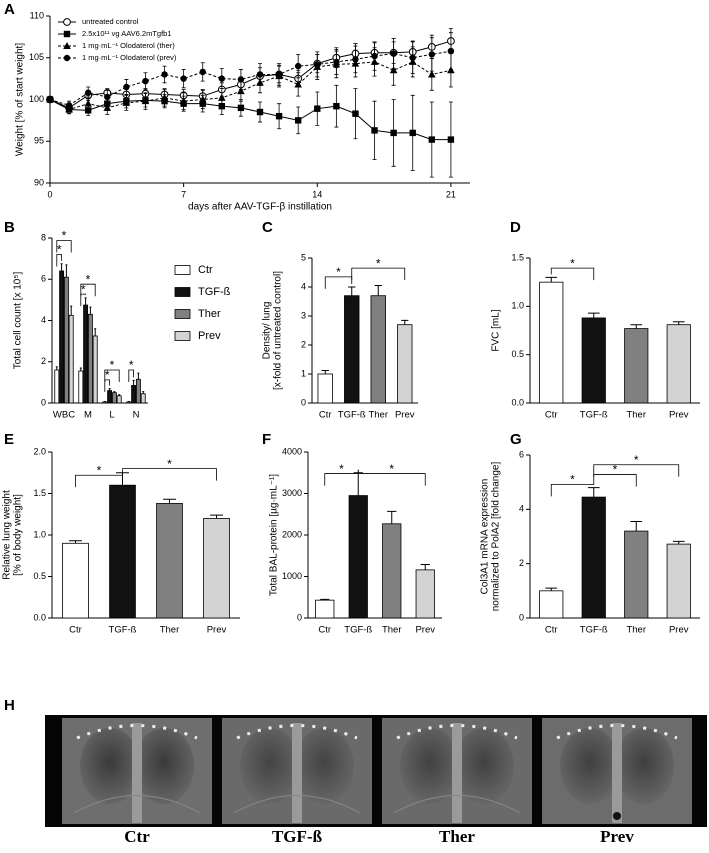  Describe the element at coordinates (182, 292) in the screenshot. I see `legend-swatch` at that location.